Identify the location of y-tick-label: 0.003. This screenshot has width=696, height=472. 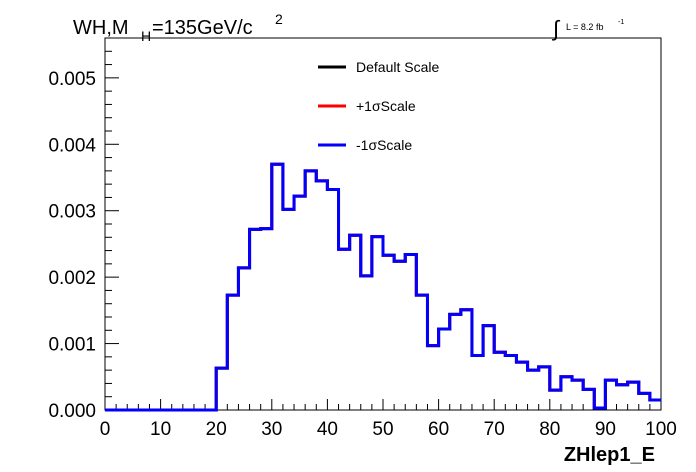
(72, 212).